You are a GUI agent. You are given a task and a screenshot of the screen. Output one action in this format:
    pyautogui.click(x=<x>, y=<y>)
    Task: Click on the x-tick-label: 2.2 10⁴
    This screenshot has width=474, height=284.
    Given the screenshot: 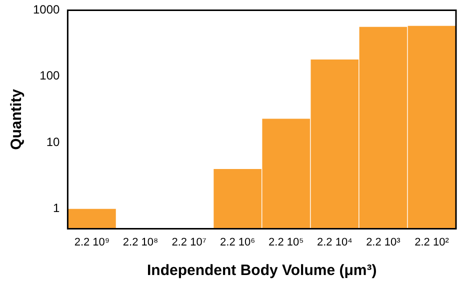 What is the action you would take?
    pyautogui.click(x=335, y=242)
    